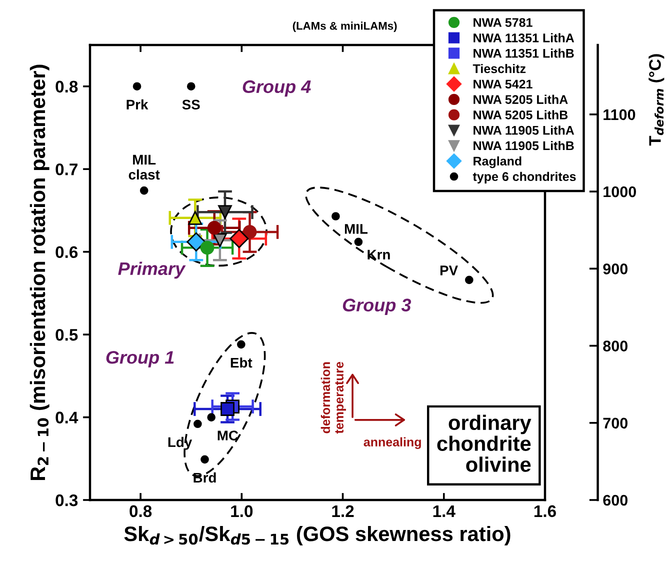 The width and height of the screenshot is (668, 564). What do you see at coordinates (503, 84) in the screenshot?
I see `legend-label: NWA 5421` at bounding box center [503, 84].